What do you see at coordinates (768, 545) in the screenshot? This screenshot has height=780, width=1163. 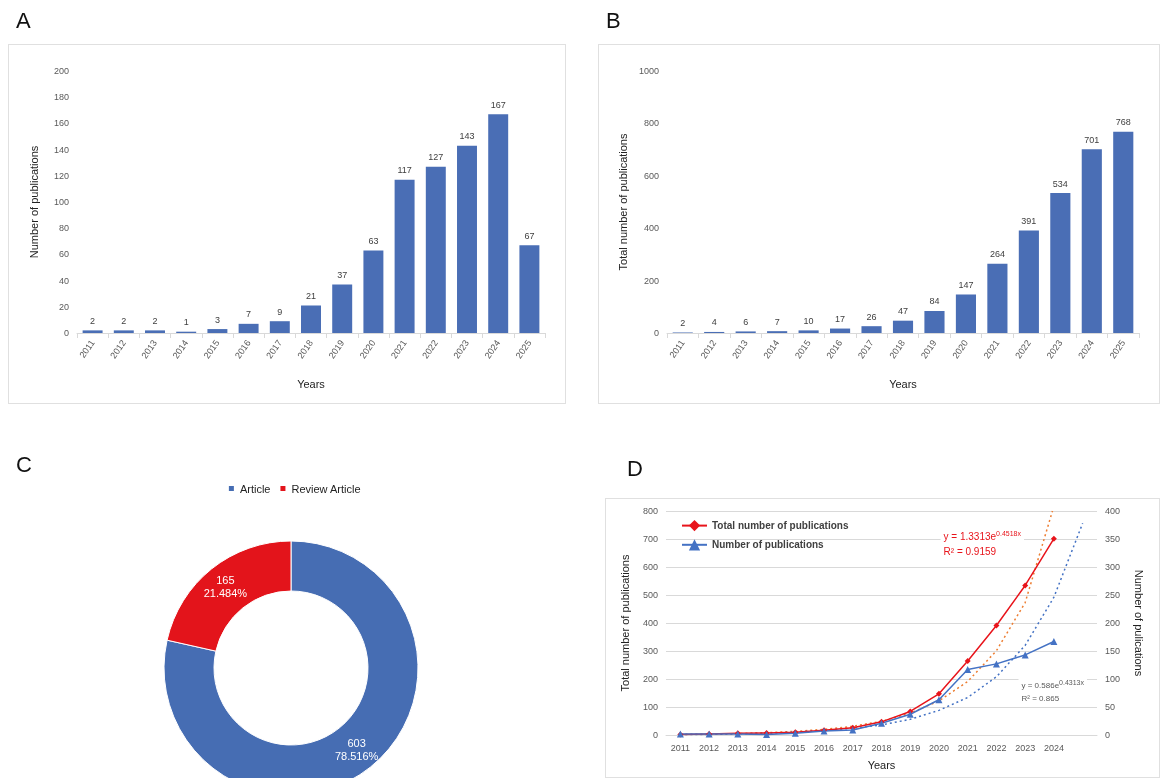 I see `legend-label: Number of publications` at bounding box center [768, 545].